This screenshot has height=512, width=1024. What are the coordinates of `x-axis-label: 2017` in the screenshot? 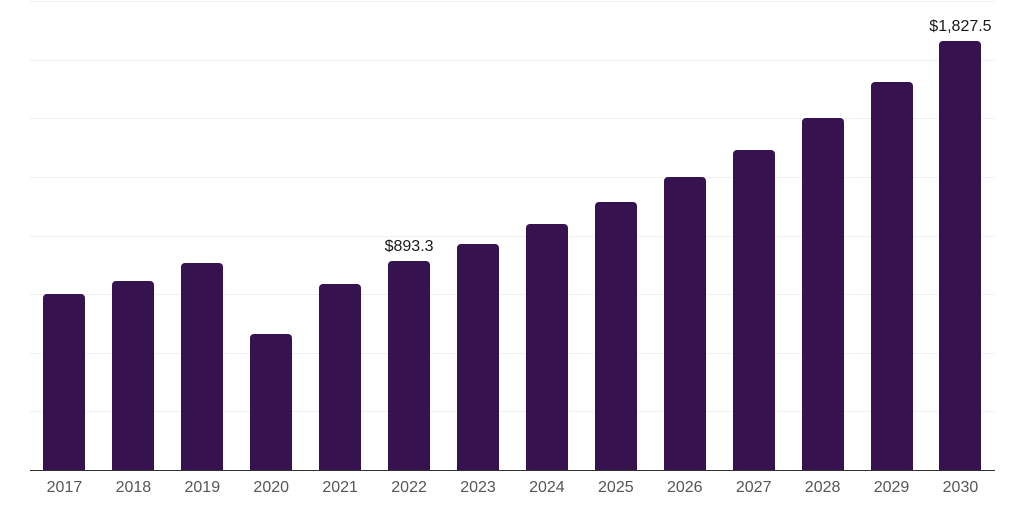 It's located at (64, 487).